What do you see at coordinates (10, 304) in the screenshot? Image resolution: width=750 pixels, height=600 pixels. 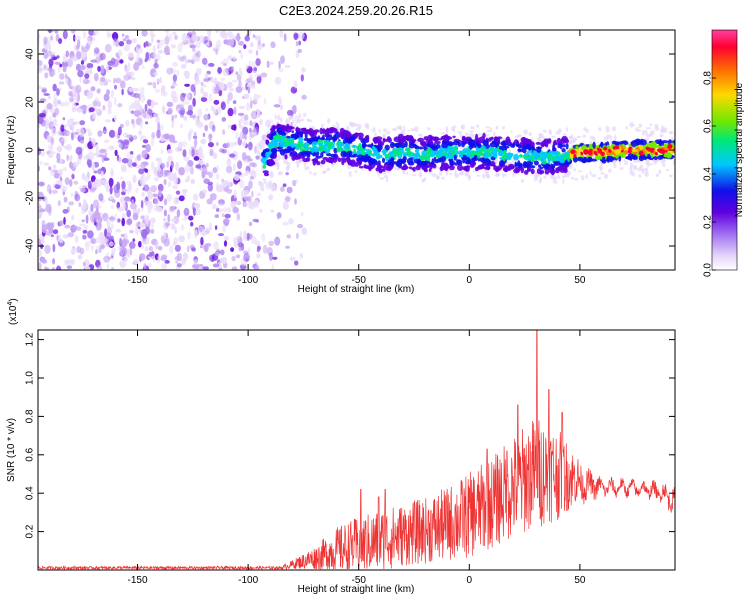 I see `snr-y-multiplier-exp: 4` at bounding box center [10, 304].